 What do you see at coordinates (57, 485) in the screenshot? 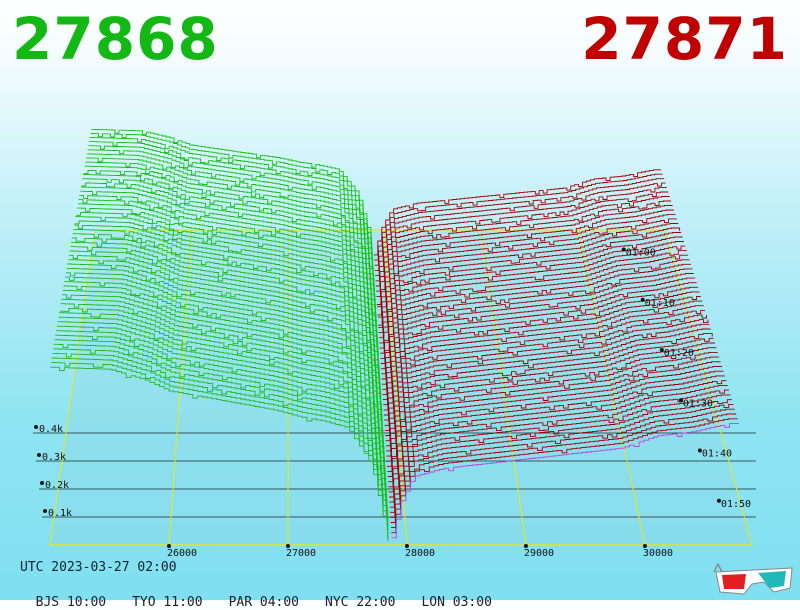
I see `depth-tick-label: 0.2k` at bounding box center [57, 485].